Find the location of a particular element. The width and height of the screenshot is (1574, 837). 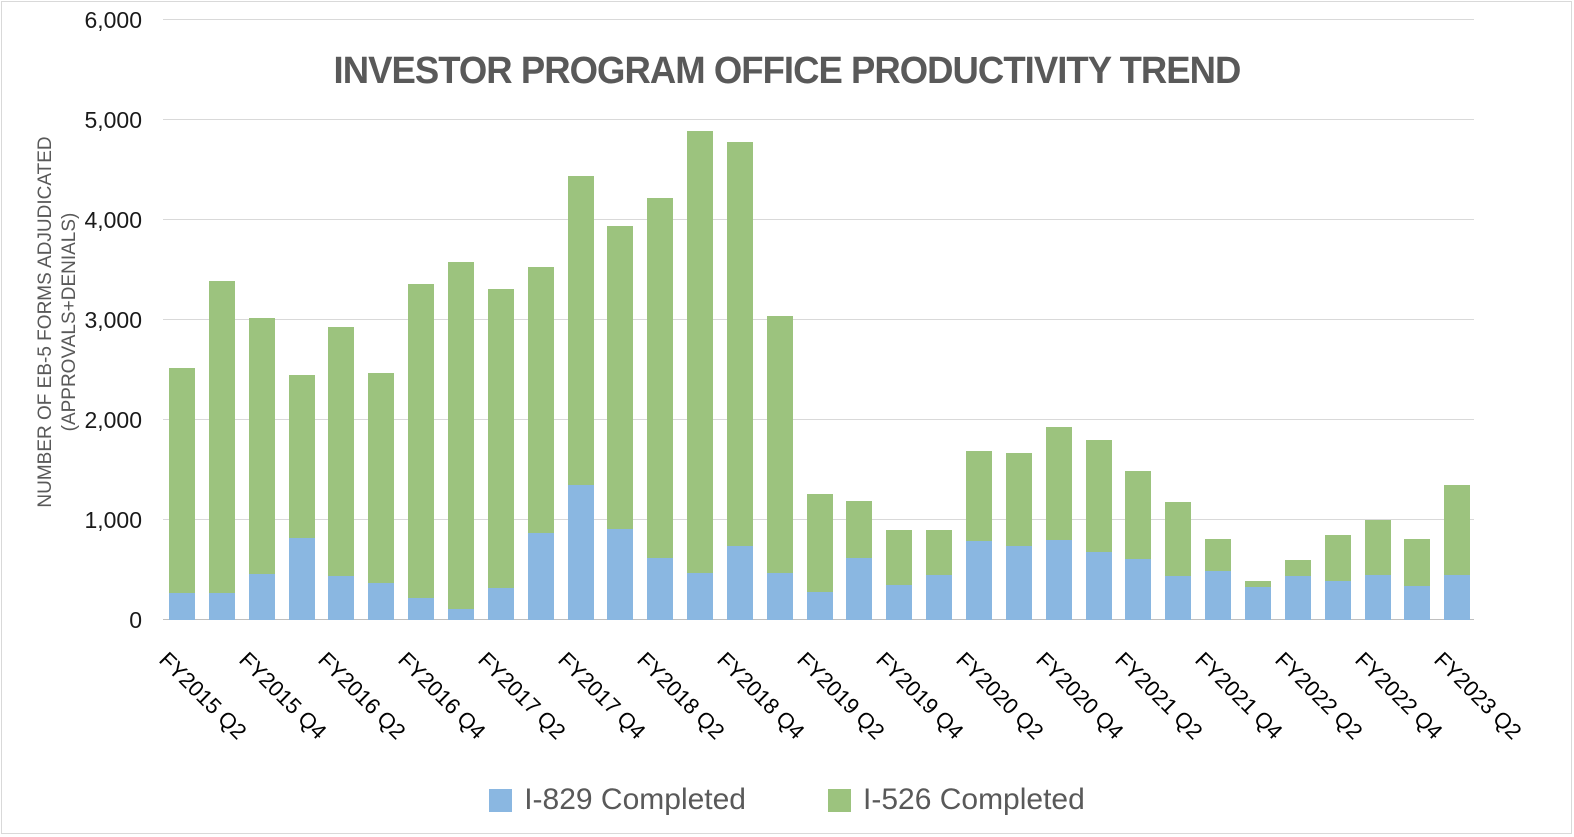

bar-fy2021-q2 is located at coordinates (1138, 545).